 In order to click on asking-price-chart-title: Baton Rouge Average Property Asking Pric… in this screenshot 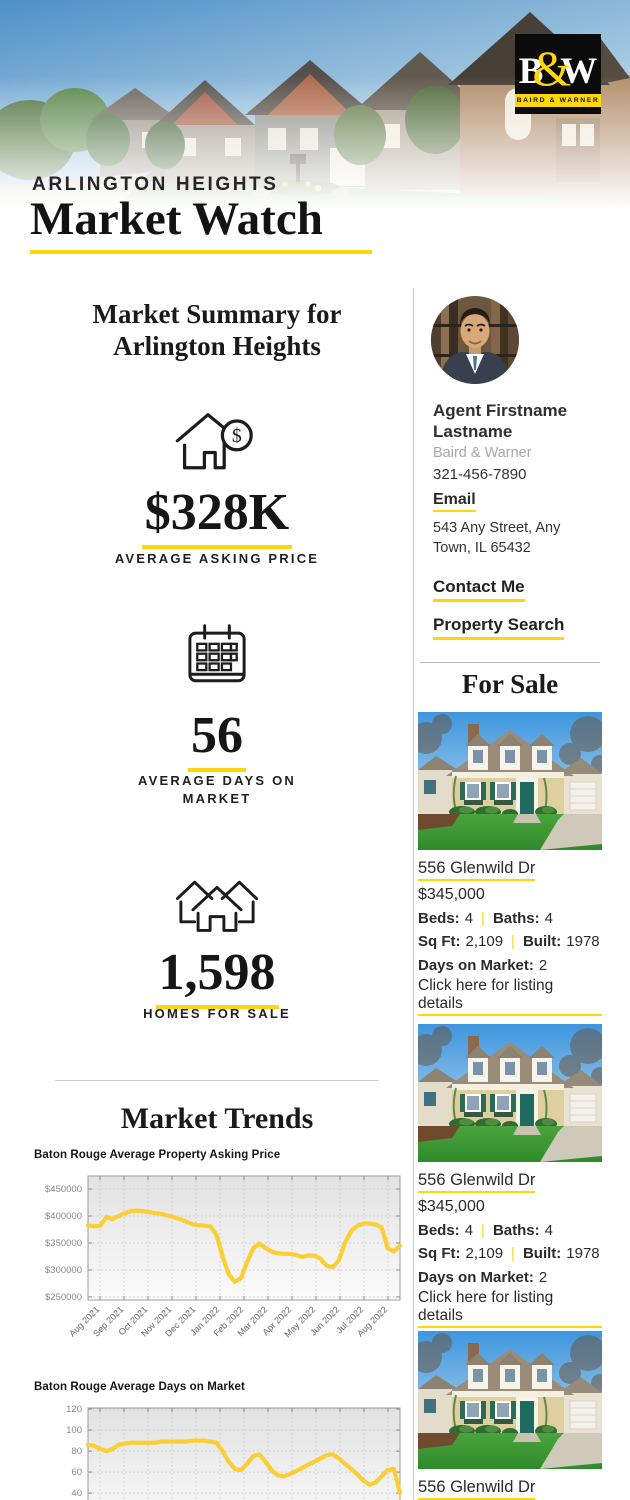, I will do `click(157, 1155)`.